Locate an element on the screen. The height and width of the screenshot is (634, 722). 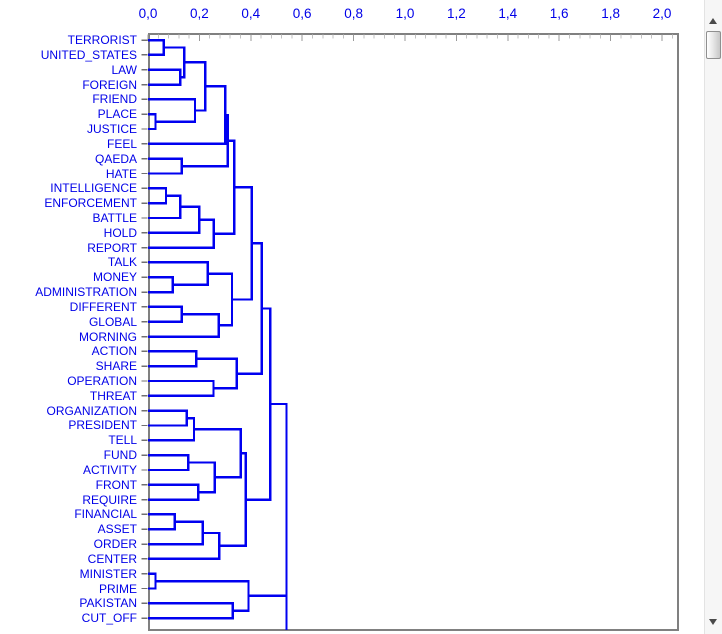
axis-tick-label: 2,0 is located at coordinates (662, 13).